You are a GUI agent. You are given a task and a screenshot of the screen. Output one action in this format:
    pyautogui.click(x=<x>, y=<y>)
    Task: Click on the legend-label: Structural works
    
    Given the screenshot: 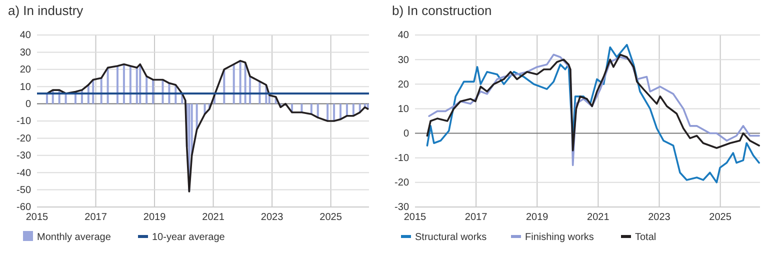 What is the action you would take?
    pyautogui.click(x=451, y=237)
    